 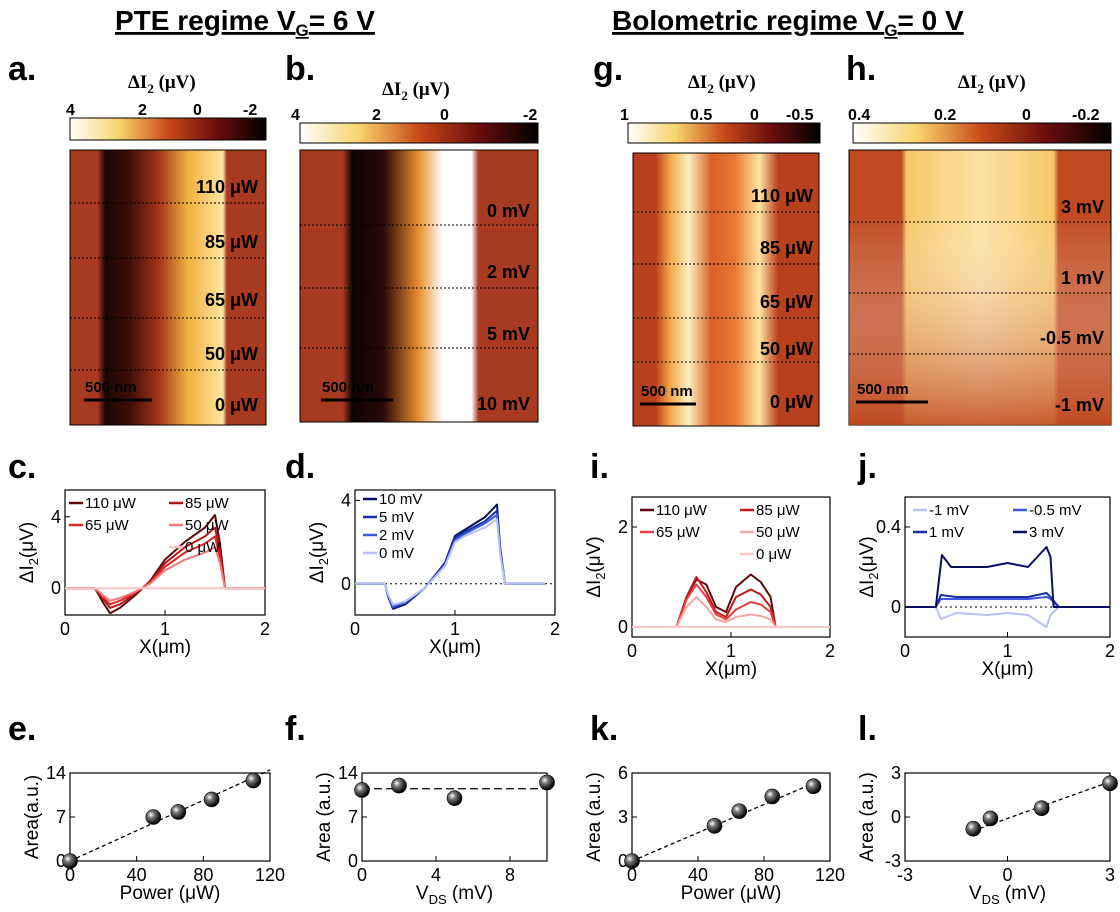 I want to click on ylabel-d: ΔI2(μV), so click(x=319, y=553).